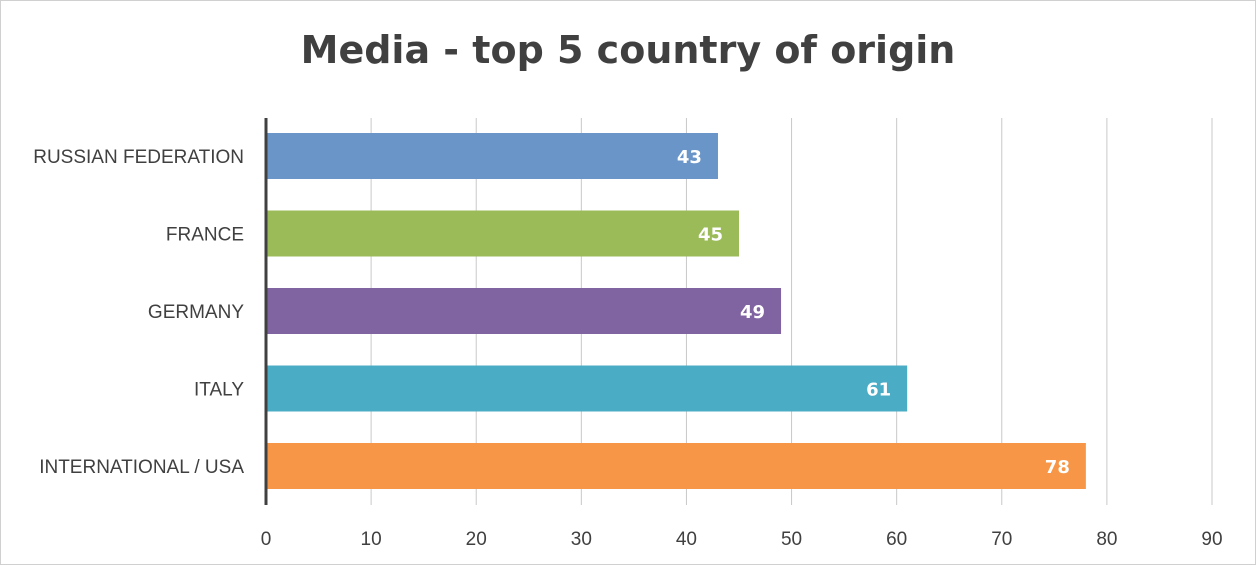 The height and width of the screenshot is (565, 1256). I want to click on x-tick-label: 60, so click(896, 539).